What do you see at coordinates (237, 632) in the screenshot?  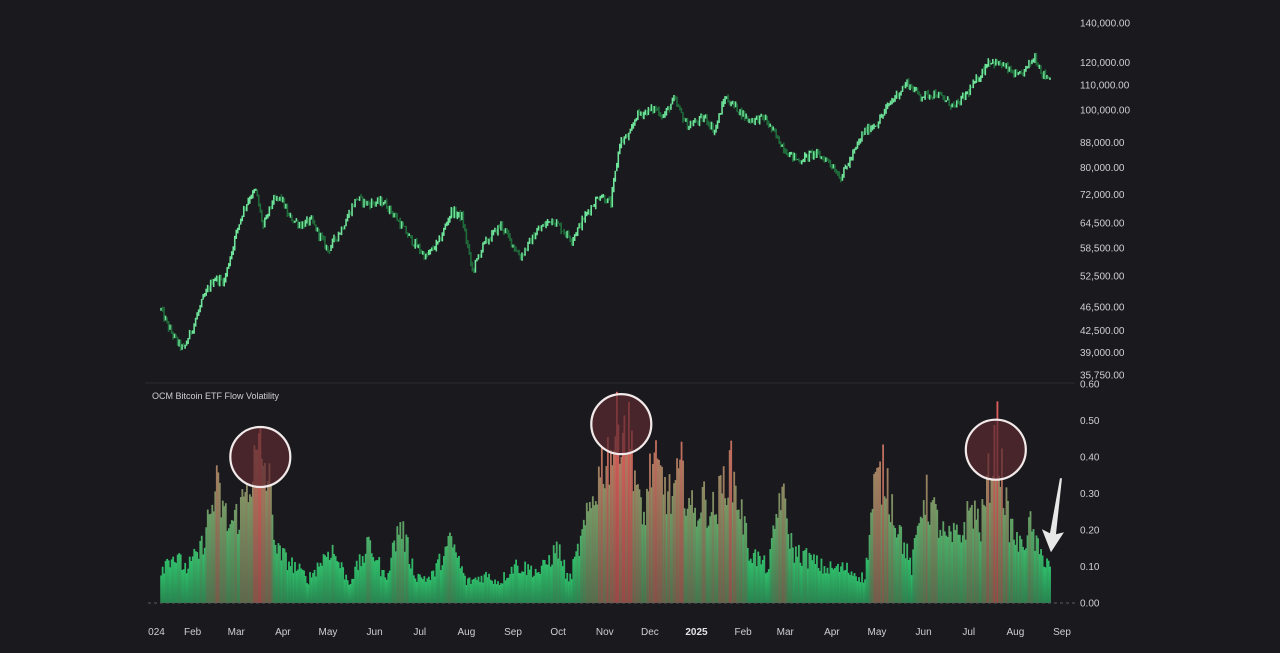 I see `time-tick-label: Mar` at bounding box center [237, 632].